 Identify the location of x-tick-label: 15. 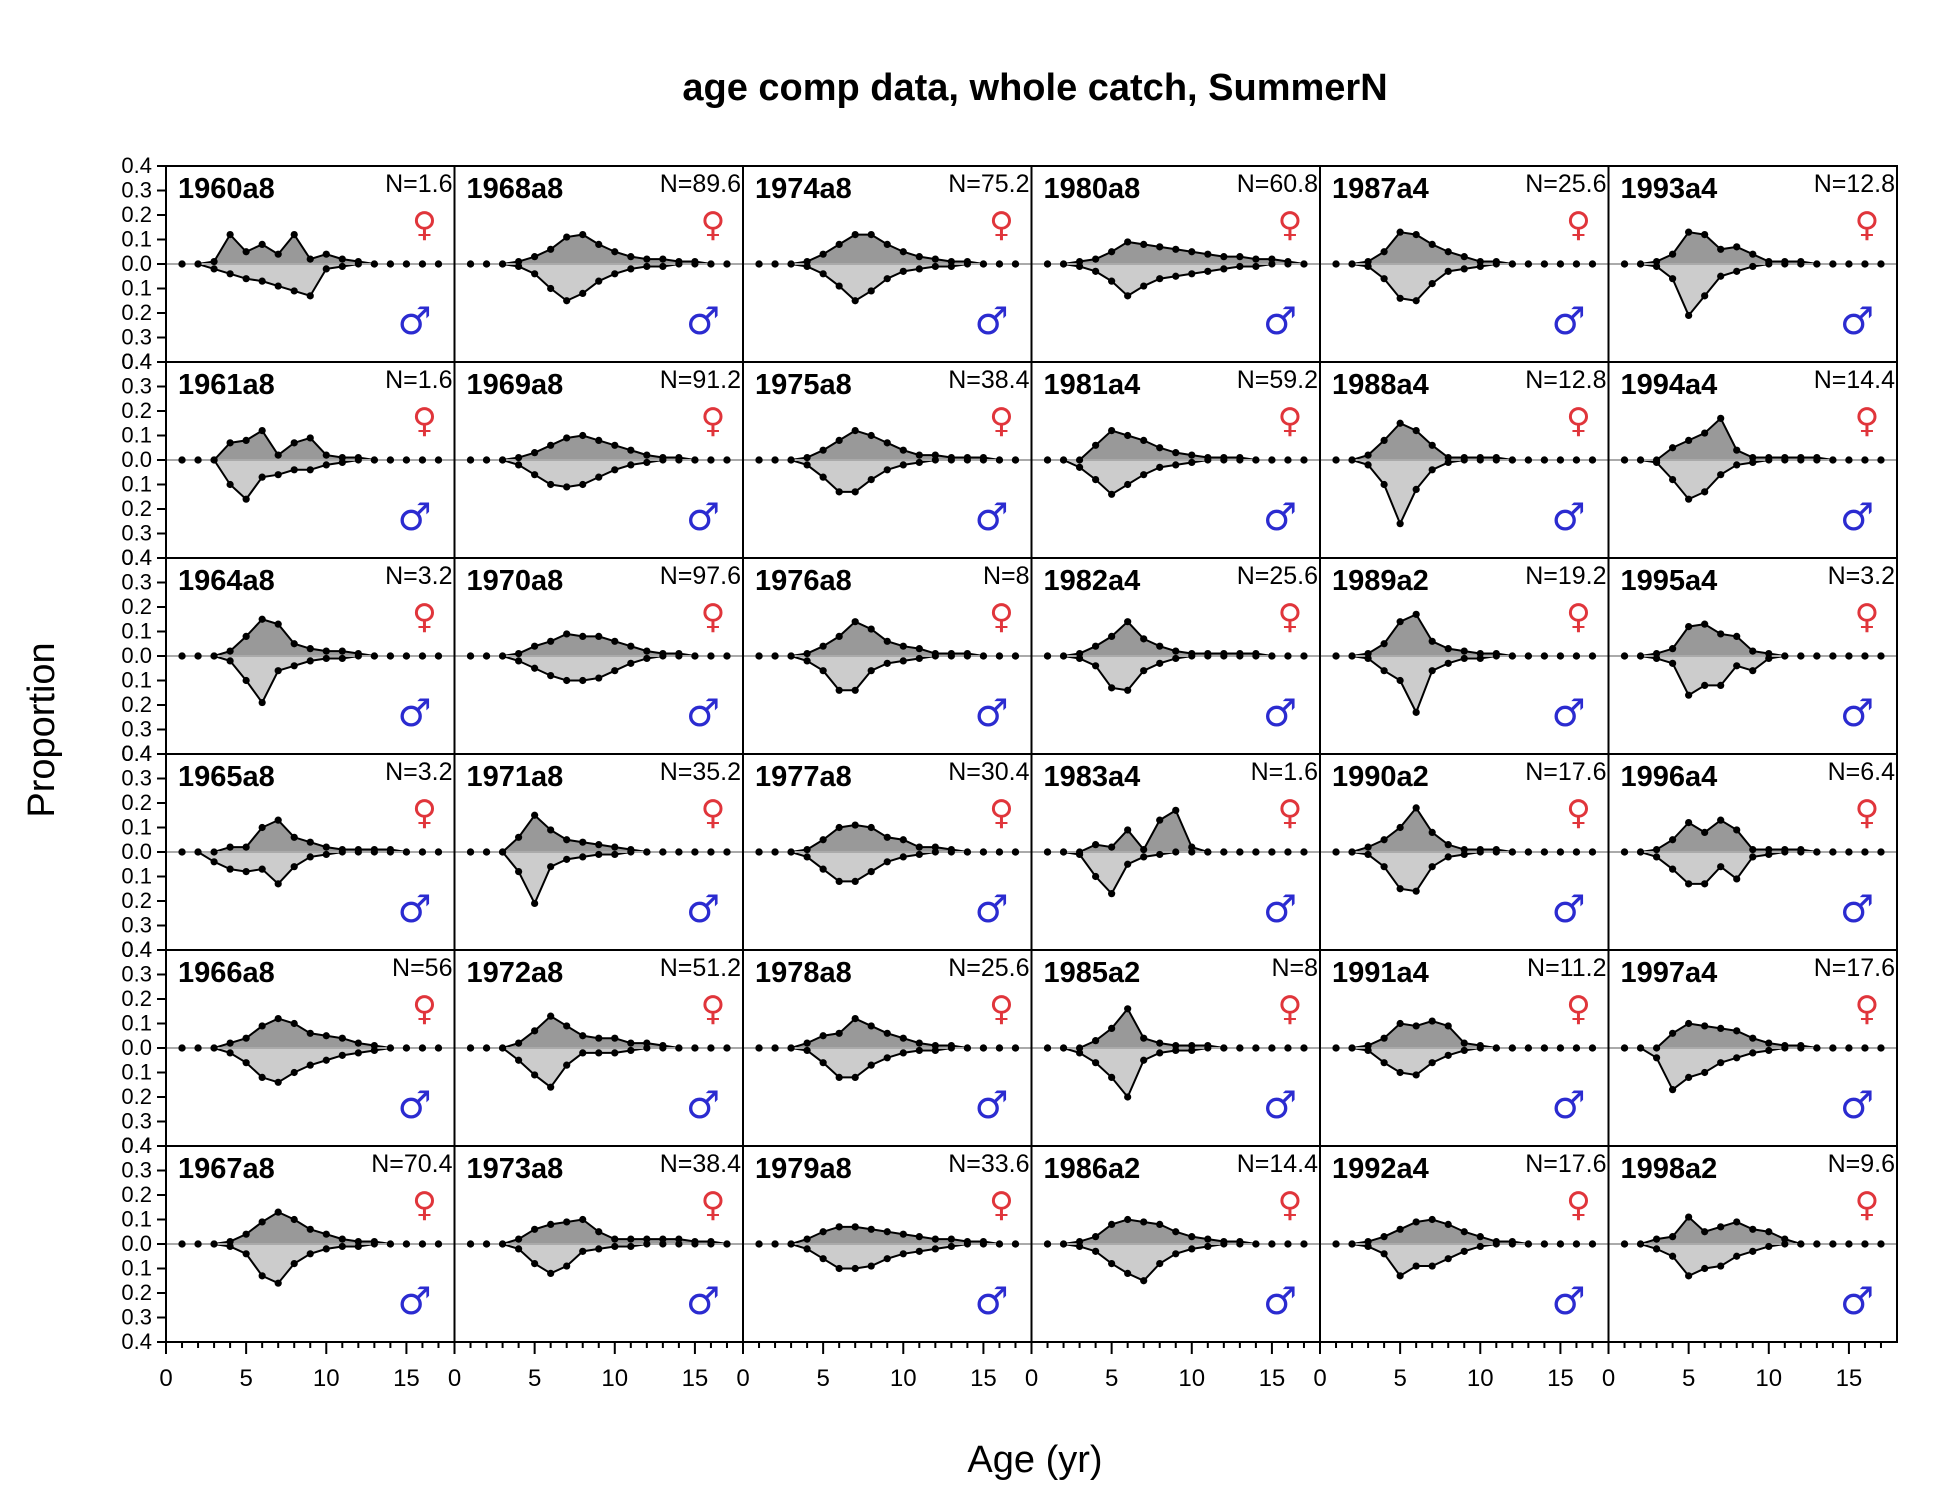
(1272, 1378).